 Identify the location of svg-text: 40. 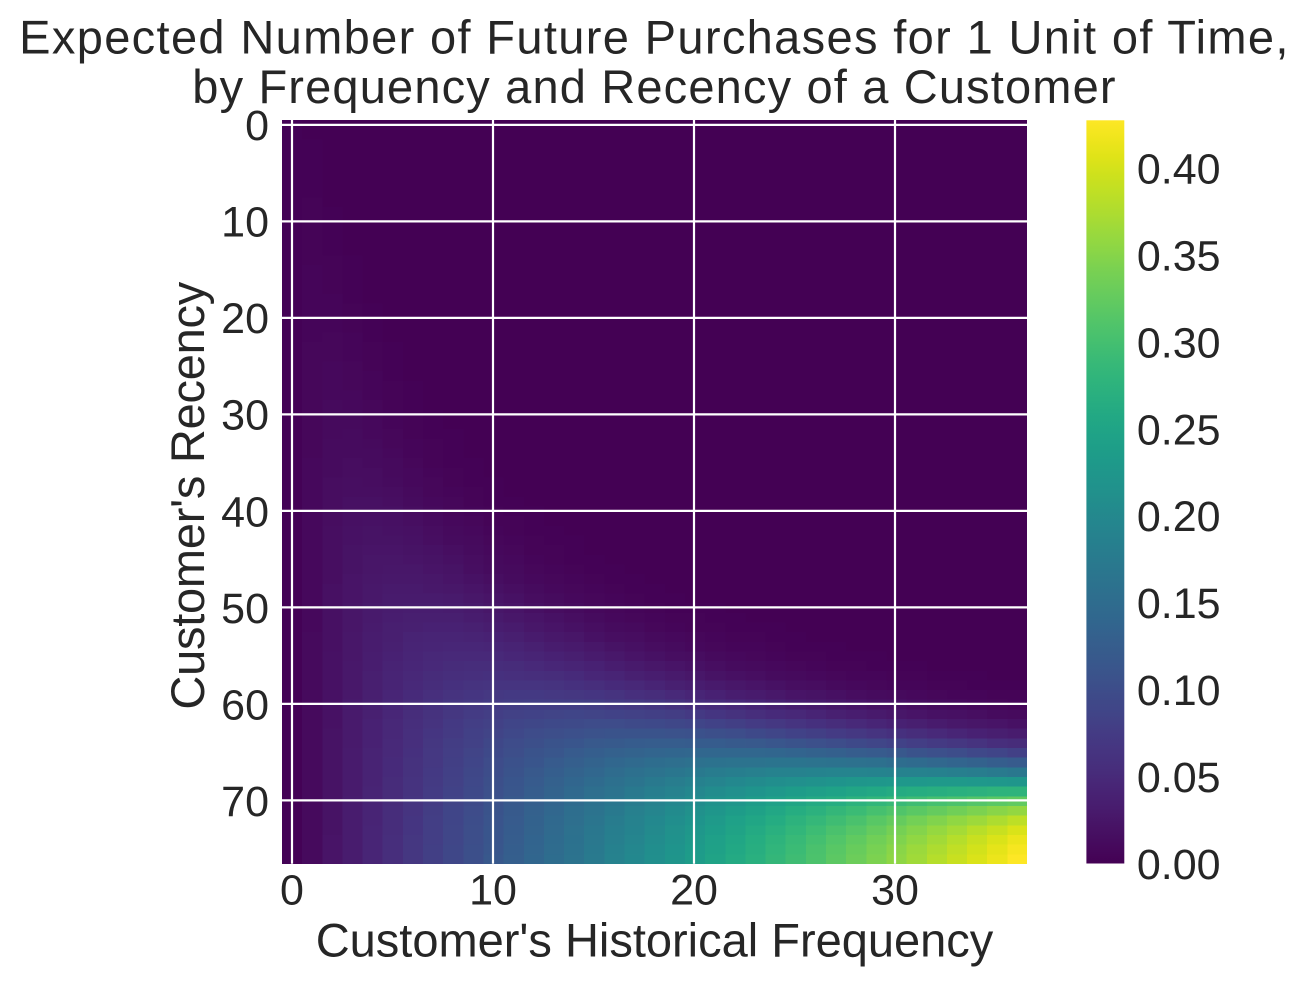
(245, 512).